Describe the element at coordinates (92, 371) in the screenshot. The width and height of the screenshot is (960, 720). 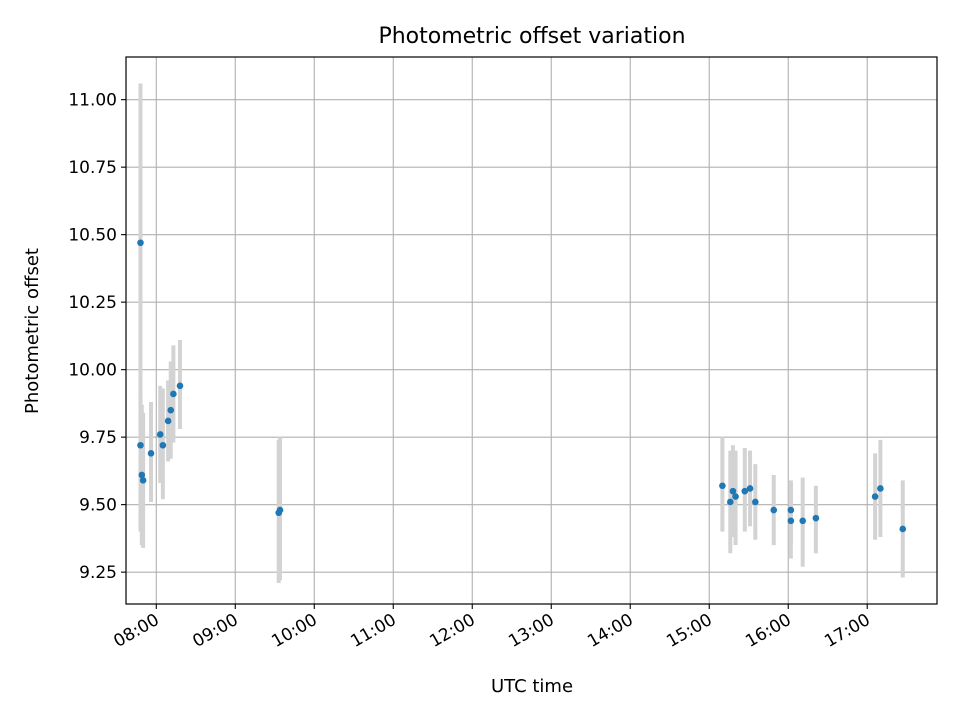
I see `y-tick-label: 10.00` at that location.